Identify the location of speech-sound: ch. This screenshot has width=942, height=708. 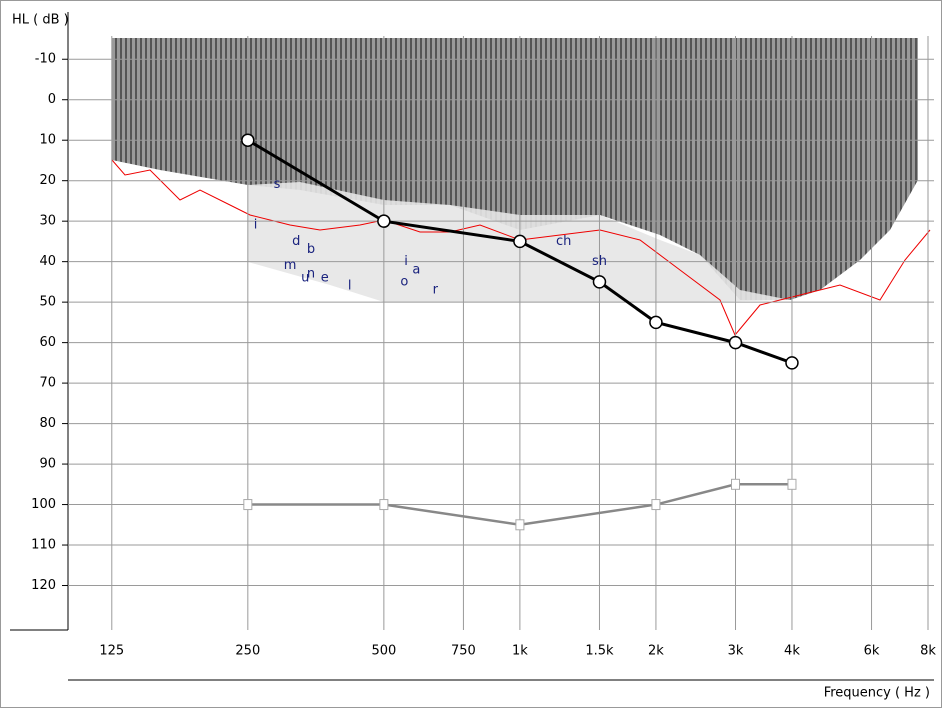
(563, 241).